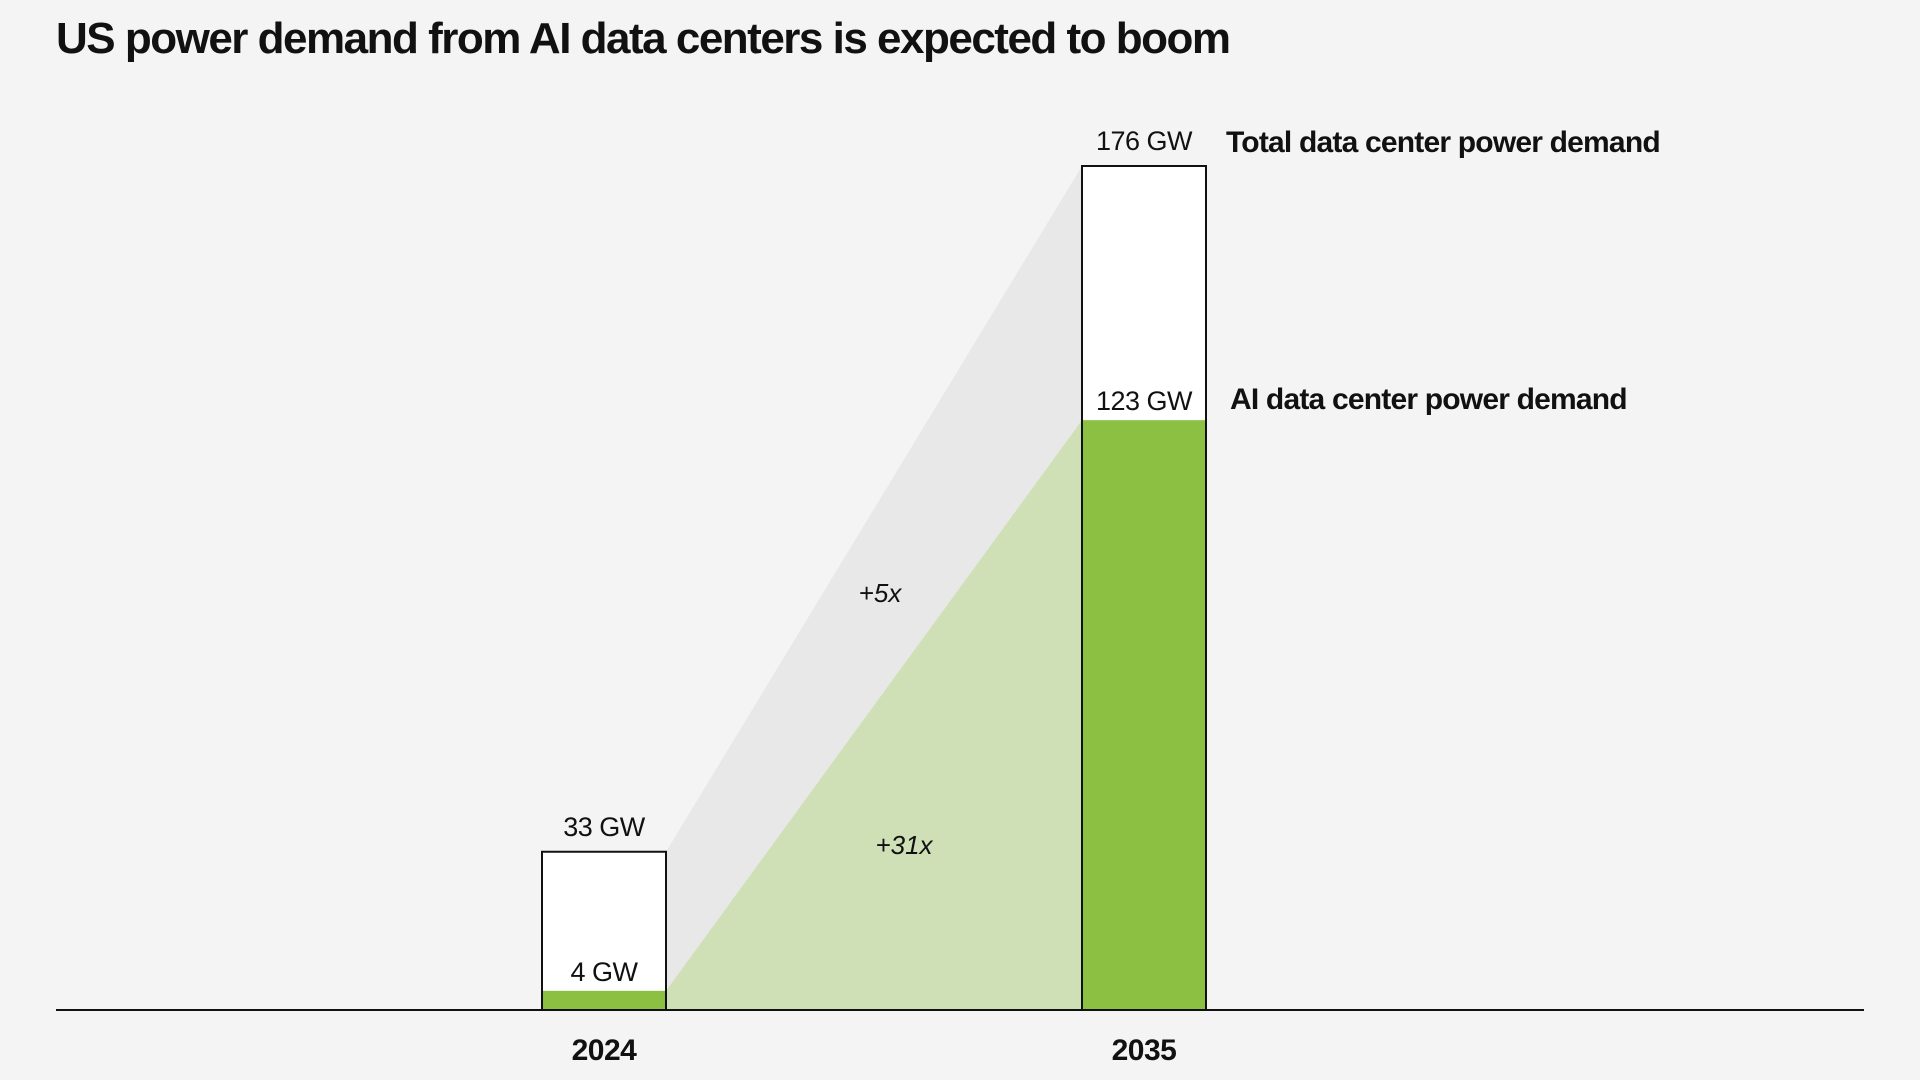  I want to click on value-label-total-2024: 33 GW, so click(604, 827).